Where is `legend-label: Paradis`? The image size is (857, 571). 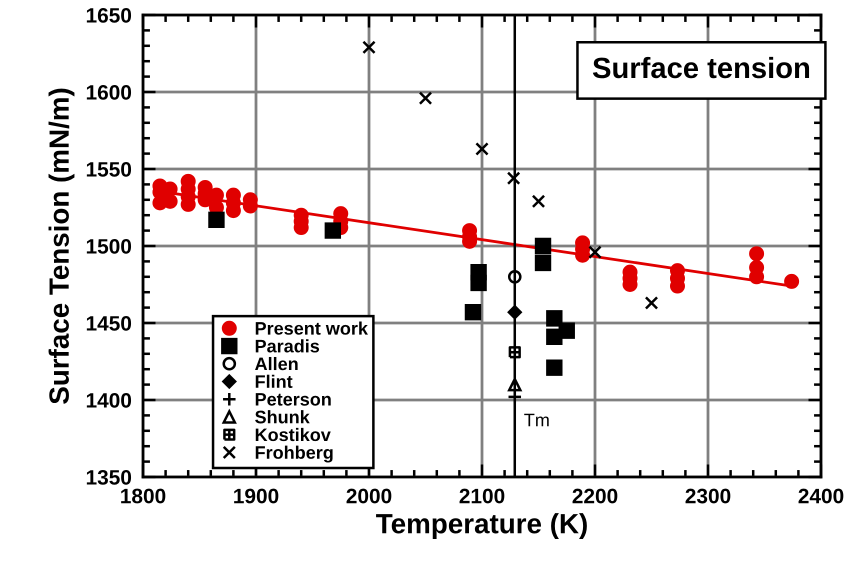
legend-label: Paradis is located at coordinates (288, 346).